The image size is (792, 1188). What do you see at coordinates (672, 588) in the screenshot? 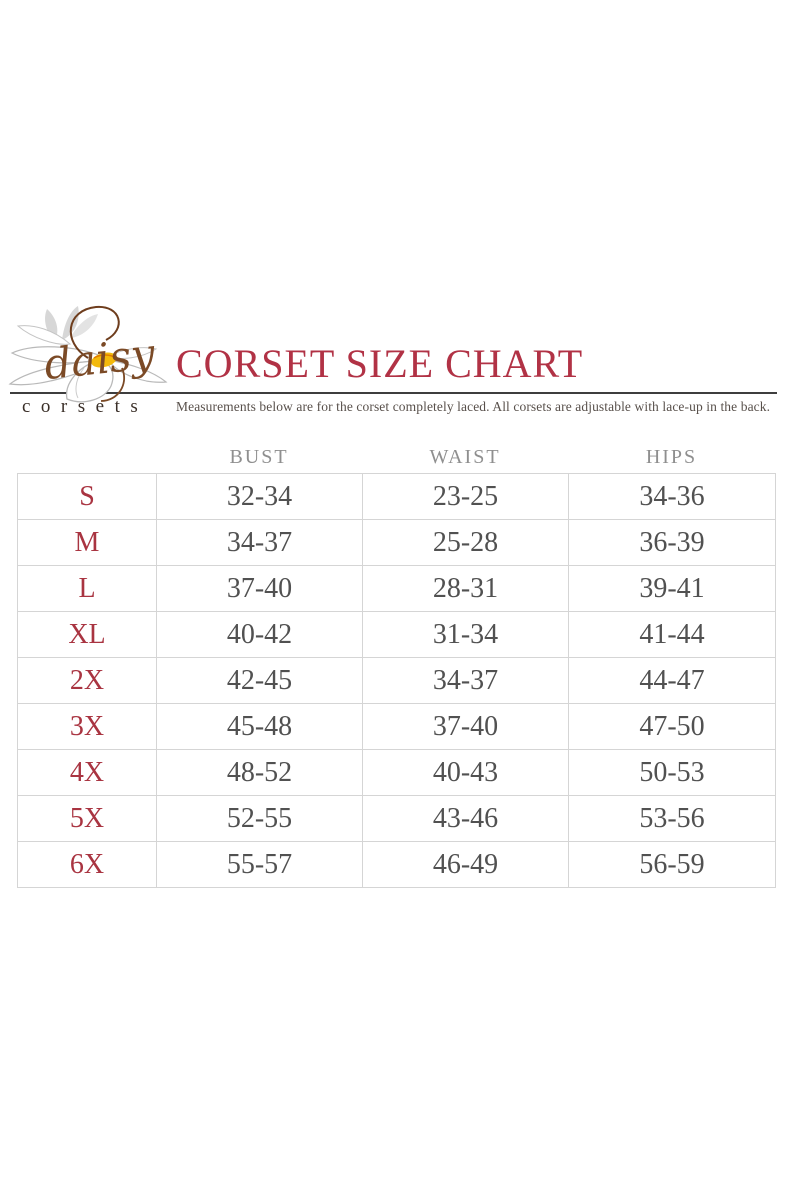
I see `hips-value-cell: 39-41` at bounding box center [672, 588].